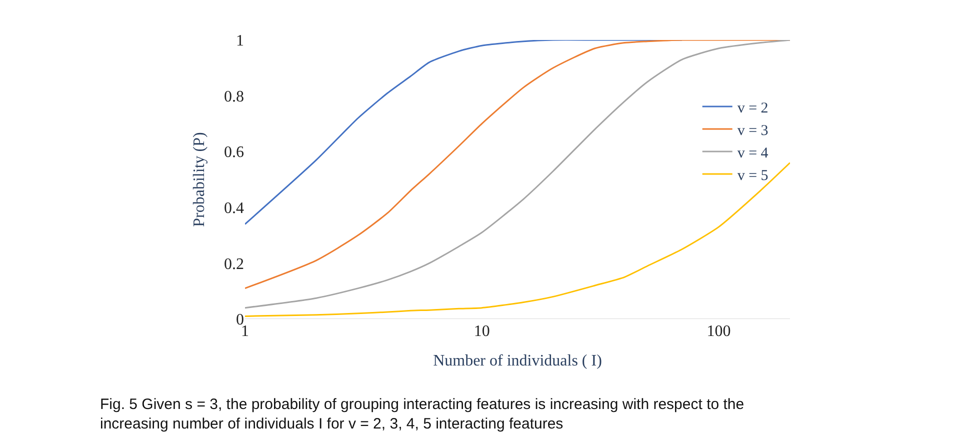  What do you see at coordinates (234, 153) in the screenshot?
I see `y-tick-label: 0.6` at bounding box center [234, 153].